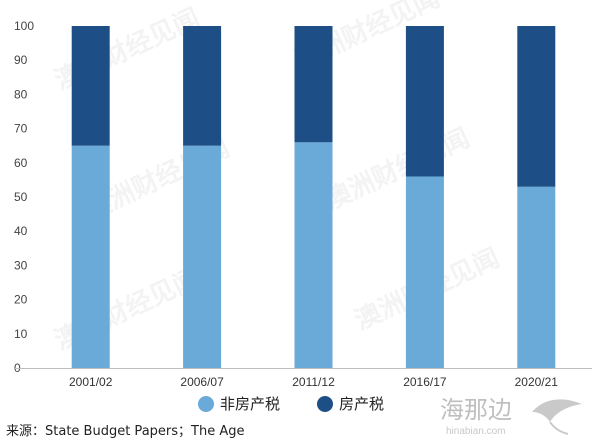  I want to click on y-tick-label: 20, so click(21, 300).